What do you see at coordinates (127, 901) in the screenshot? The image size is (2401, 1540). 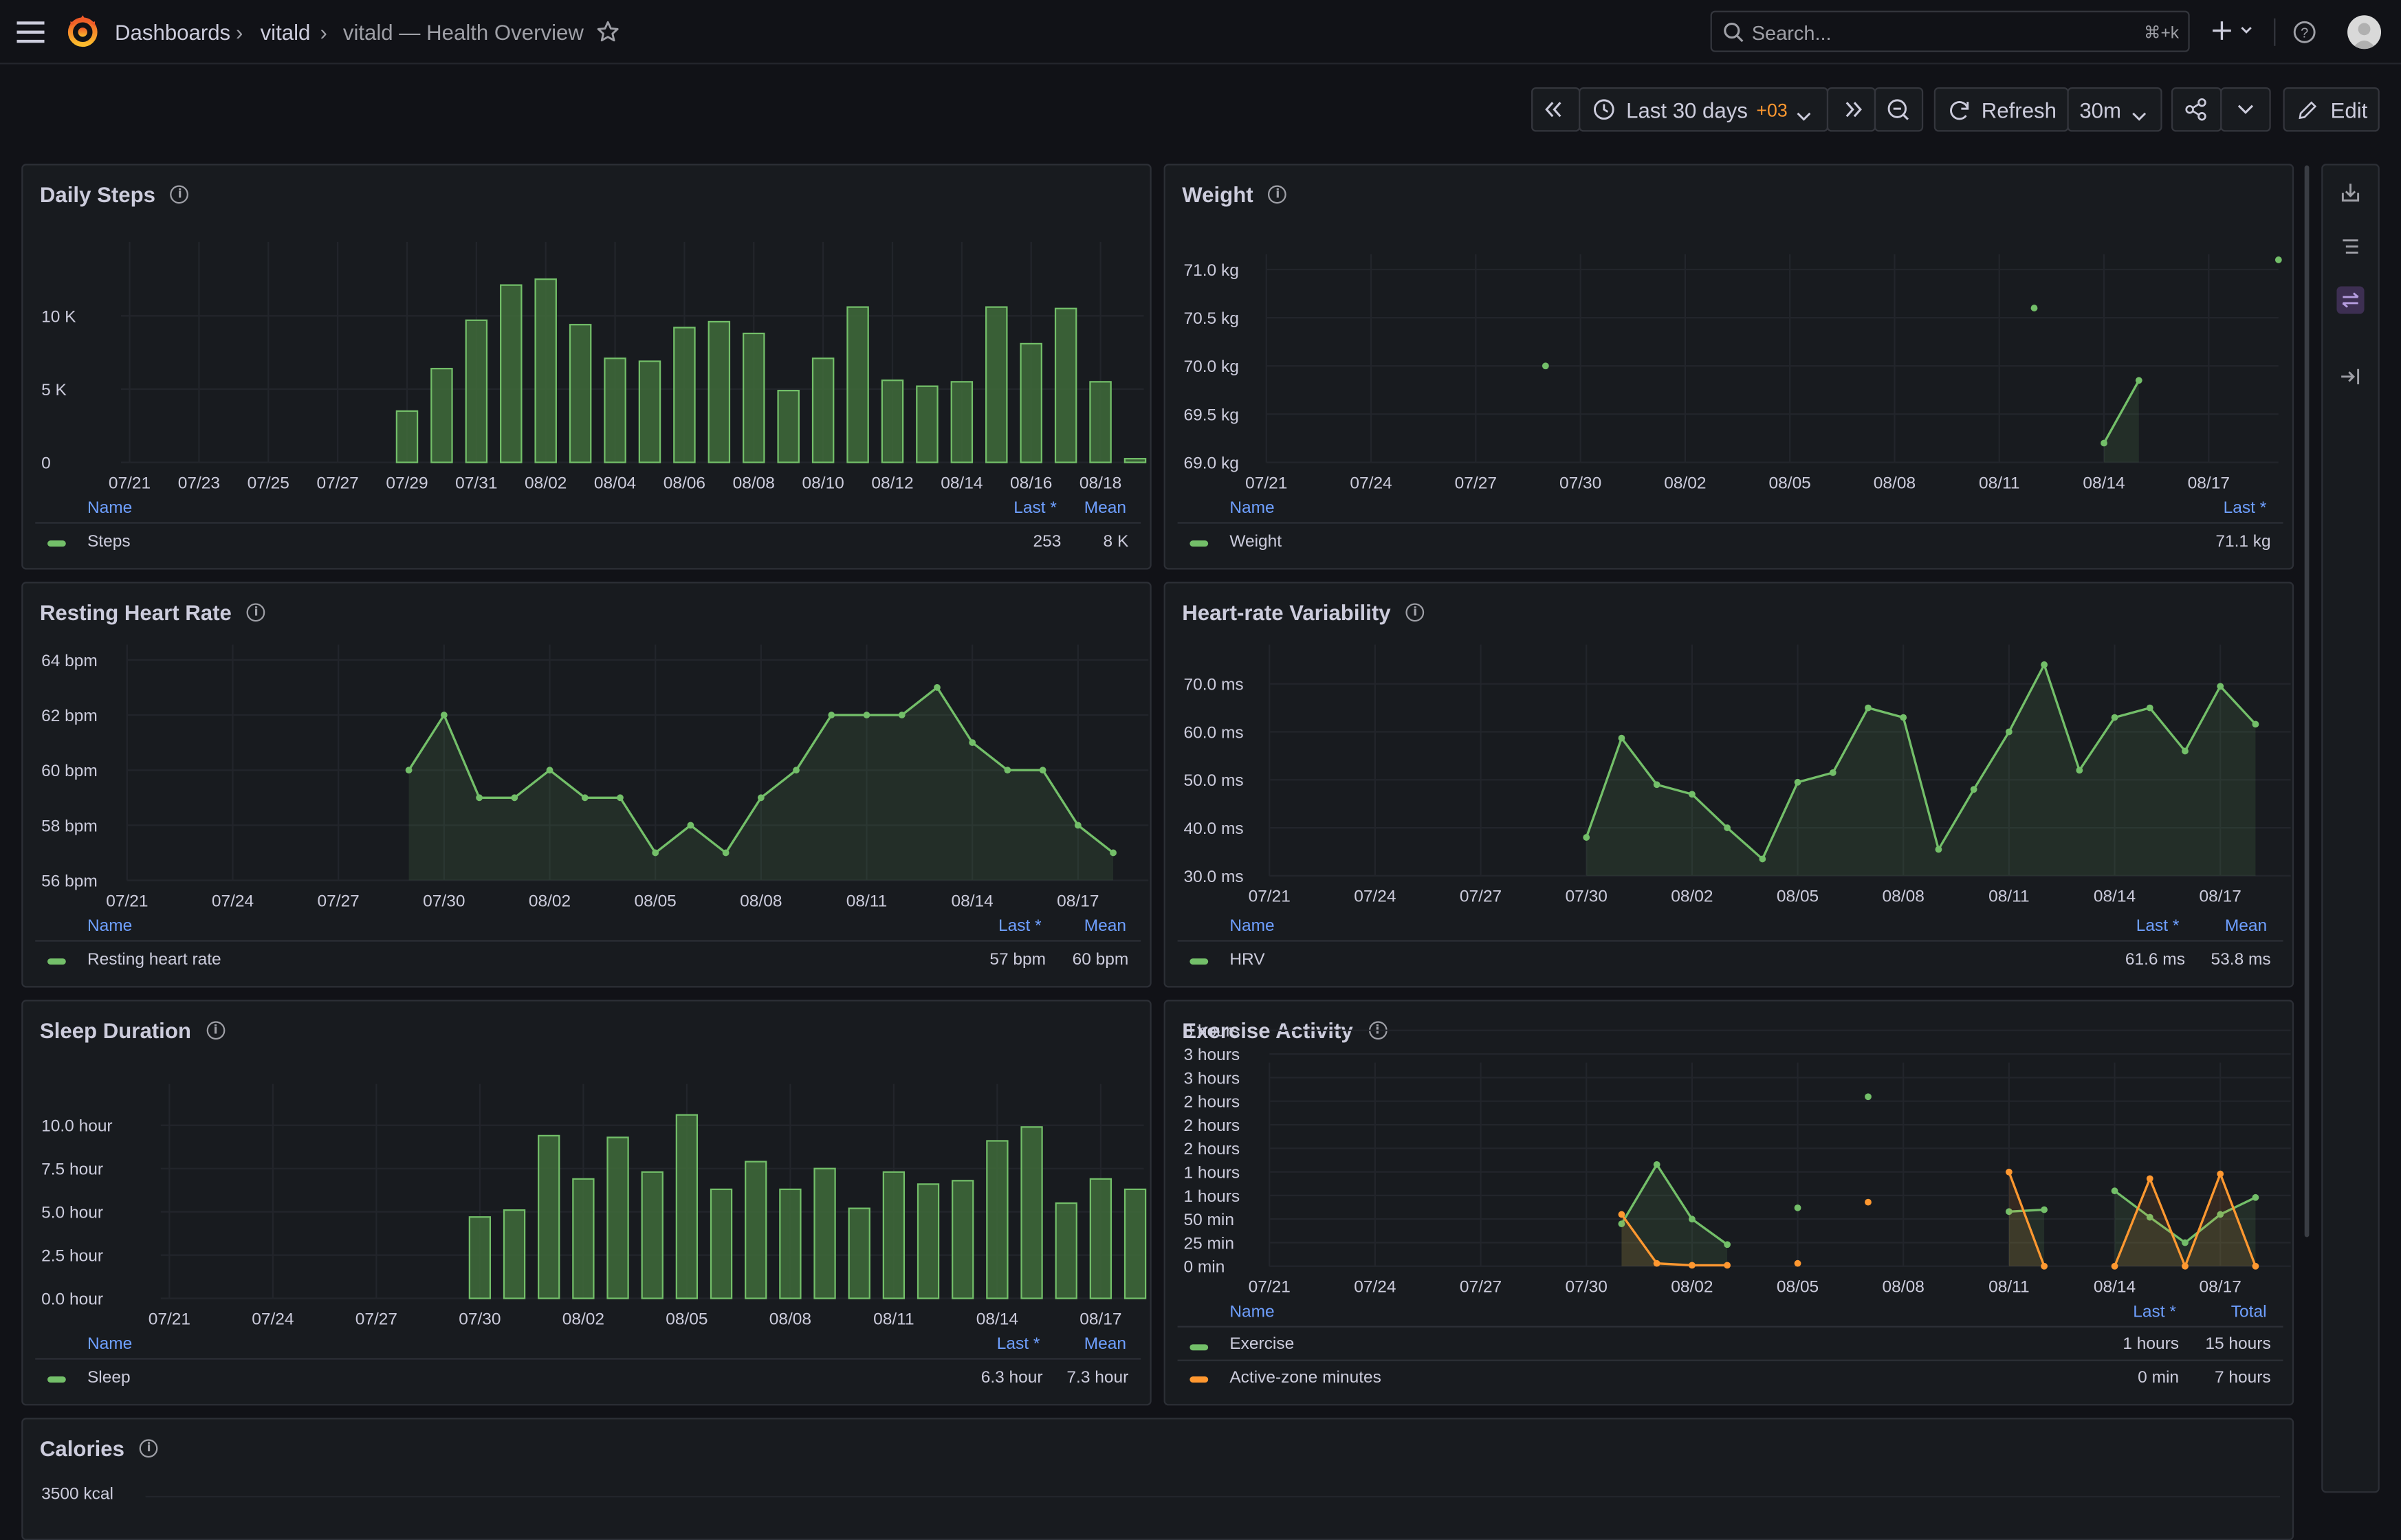 I see `x-tick-label: 07/21` at bounding box center [127, 901].